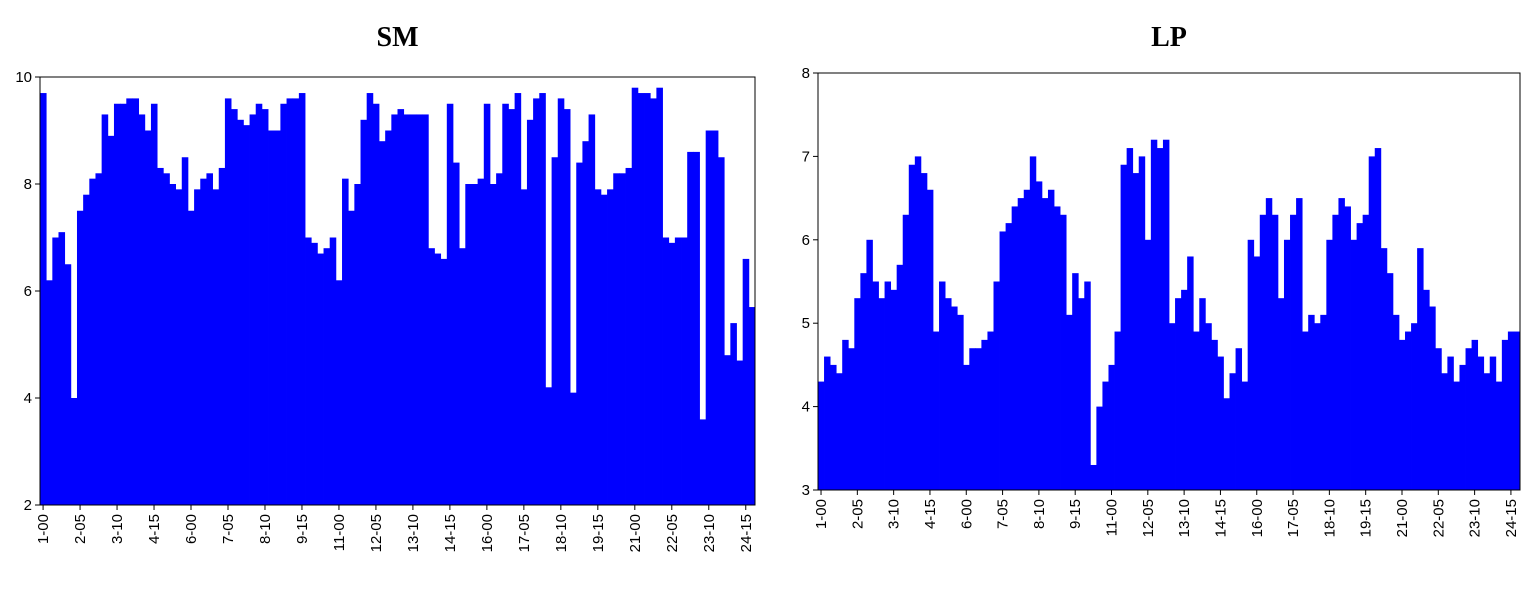 Image resolution: width=1535 pixels, height=601 pixels. I want to click on x-tick-label: 13-10, so click(1184, 518).